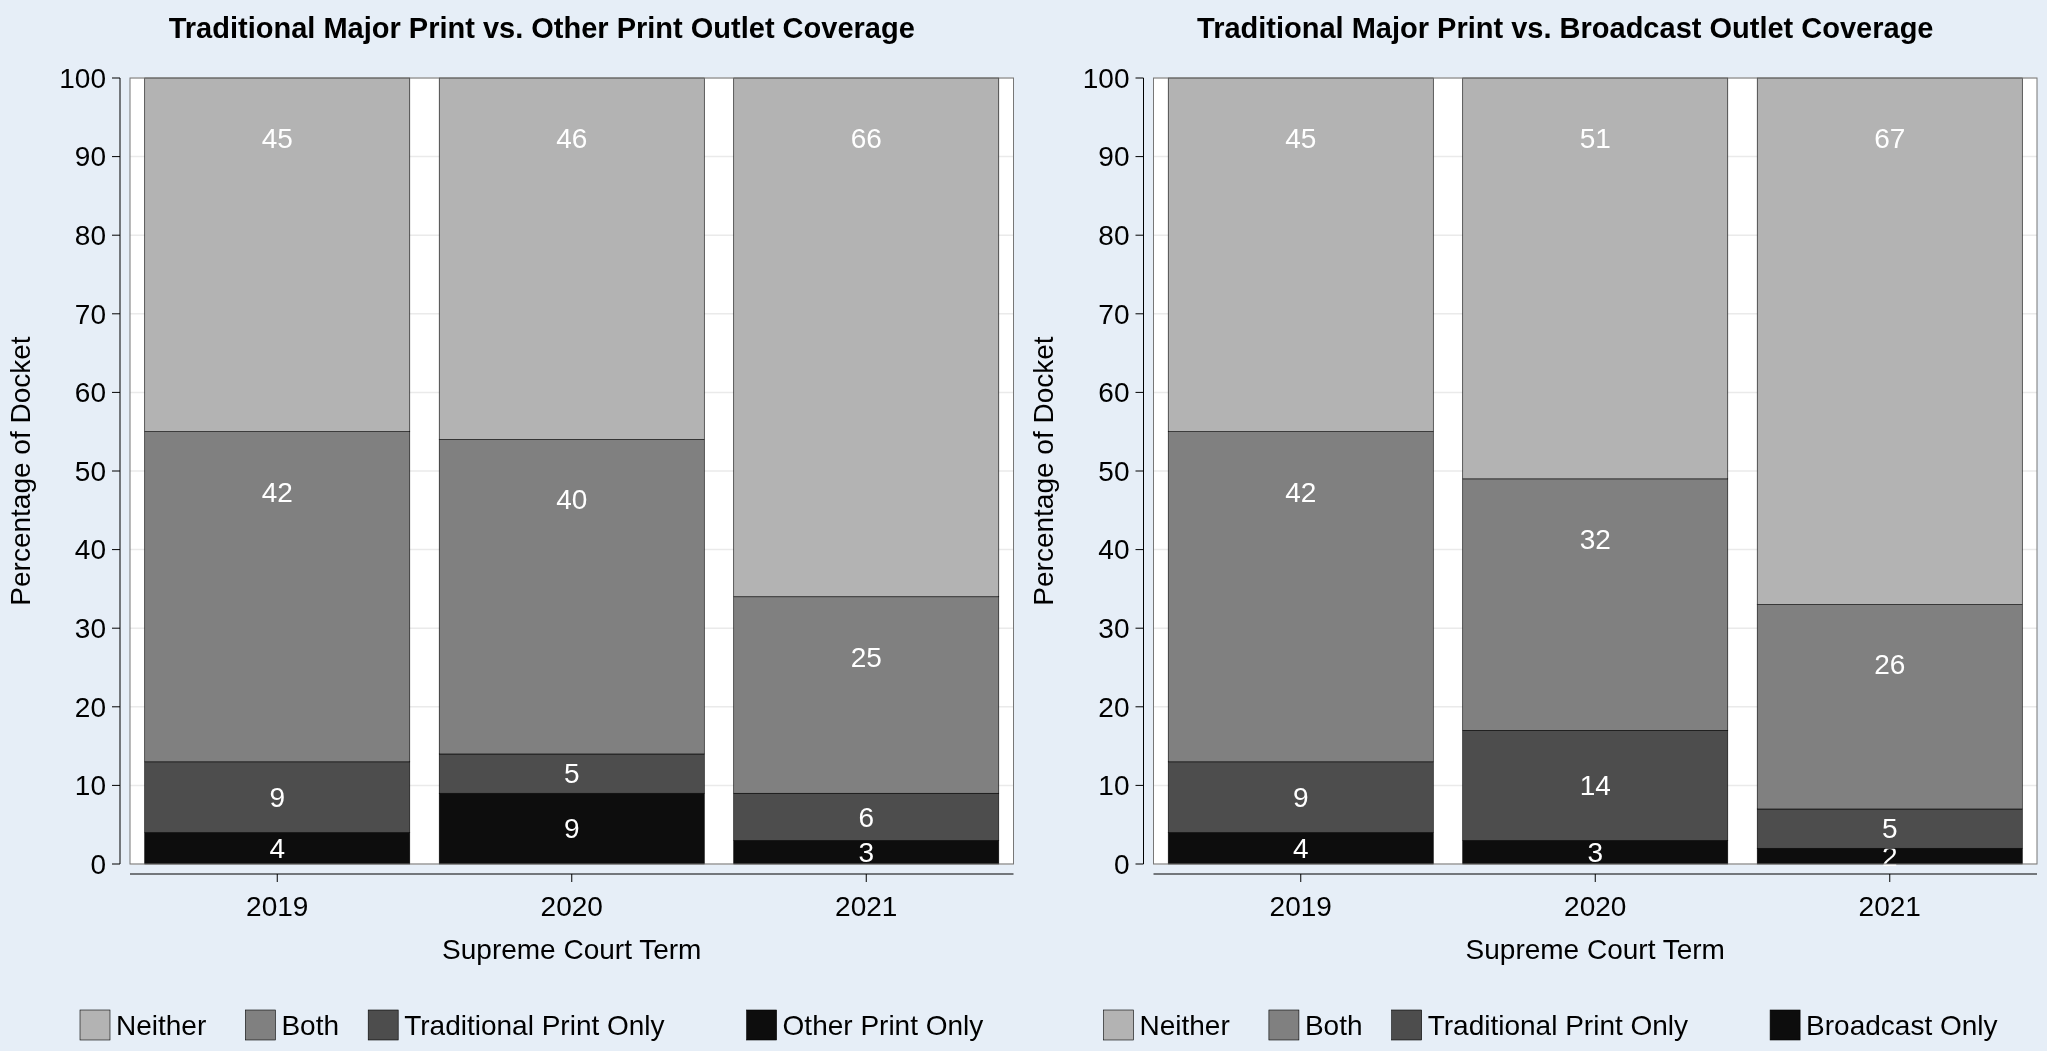  I want to click on legend-label: Other Print Only, so click(883, 1025).